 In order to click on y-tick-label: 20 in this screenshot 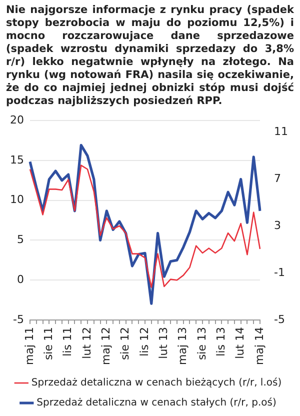, I will do `click(17, 119)`.